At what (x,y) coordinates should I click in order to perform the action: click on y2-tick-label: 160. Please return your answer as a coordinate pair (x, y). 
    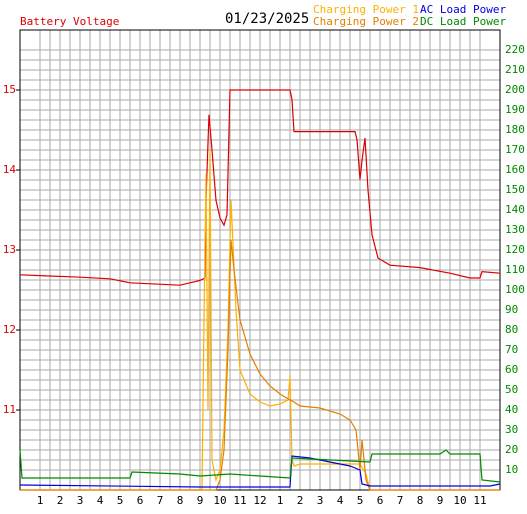
    Looking at the image, I should click on (515, 169).